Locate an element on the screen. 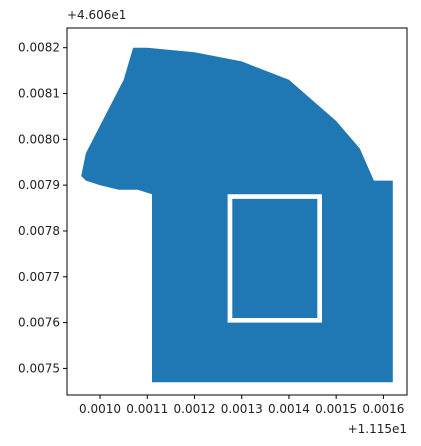 This screenshot has width=421, height=446. y-offset-label: +4.606e1 is located at coordinates (96, 15).